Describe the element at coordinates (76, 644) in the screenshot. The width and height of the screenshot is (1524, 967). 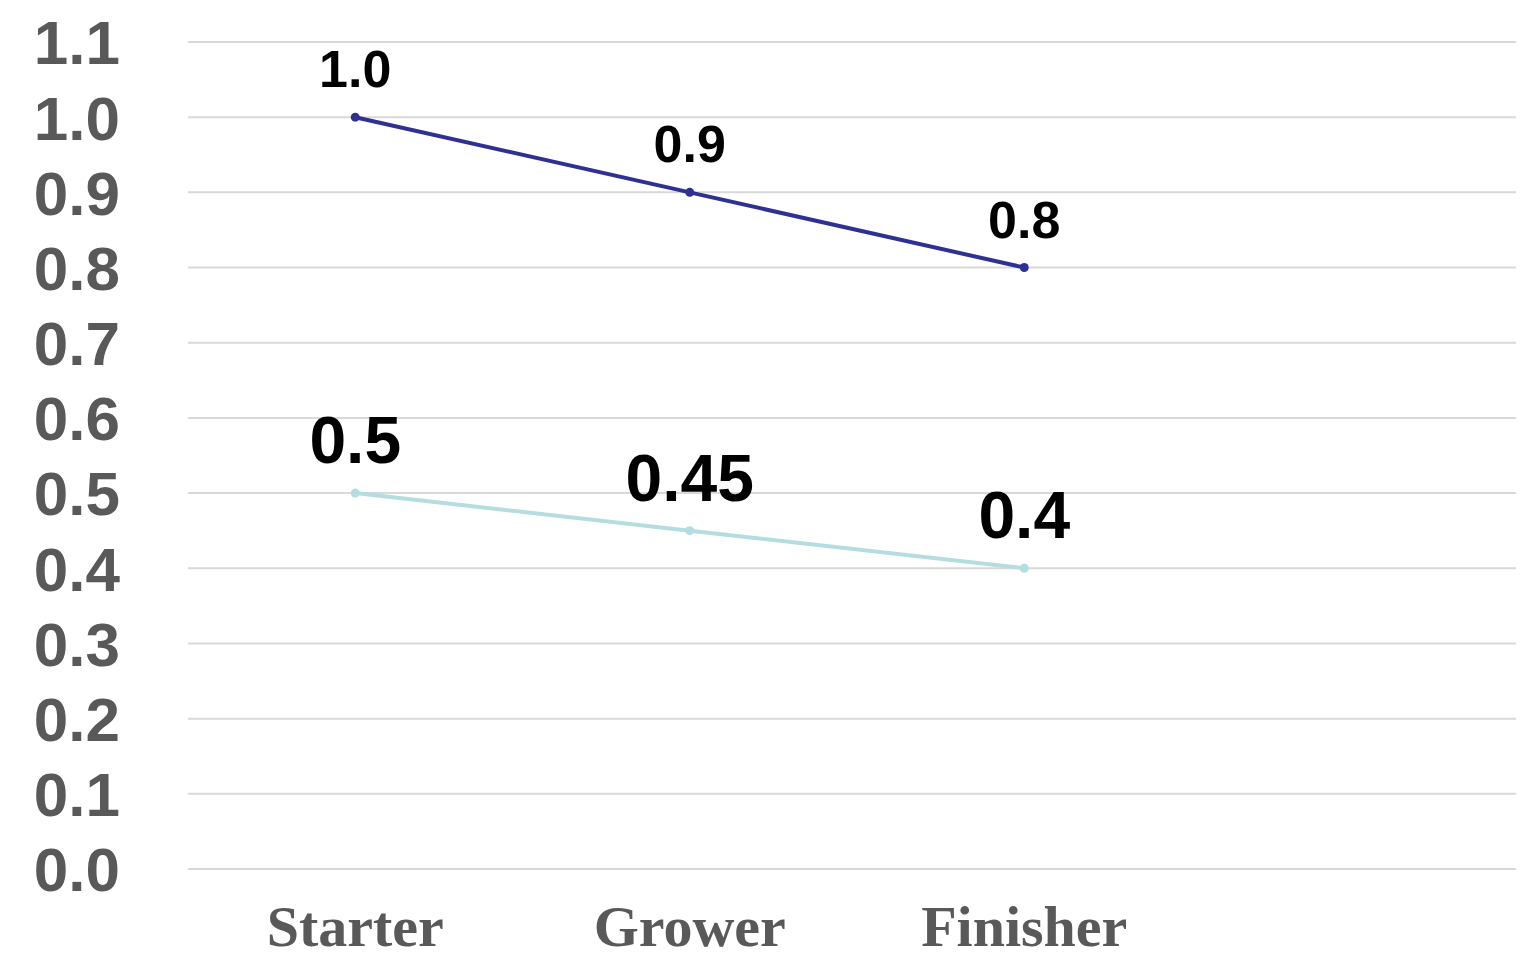
I see `y-tick-label: 0.3` at that location.